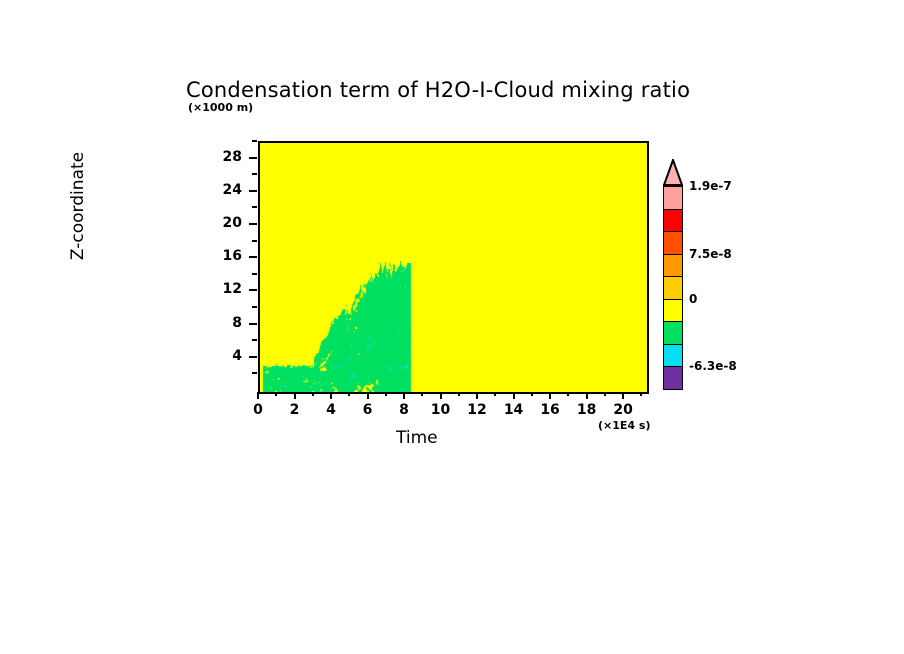 This screenshot has height=654, width=904. What do you see at coordinates (693, 298) in the screenshot?
I see `colorbar-tick-label: 0` at bounding box center [693, 298].